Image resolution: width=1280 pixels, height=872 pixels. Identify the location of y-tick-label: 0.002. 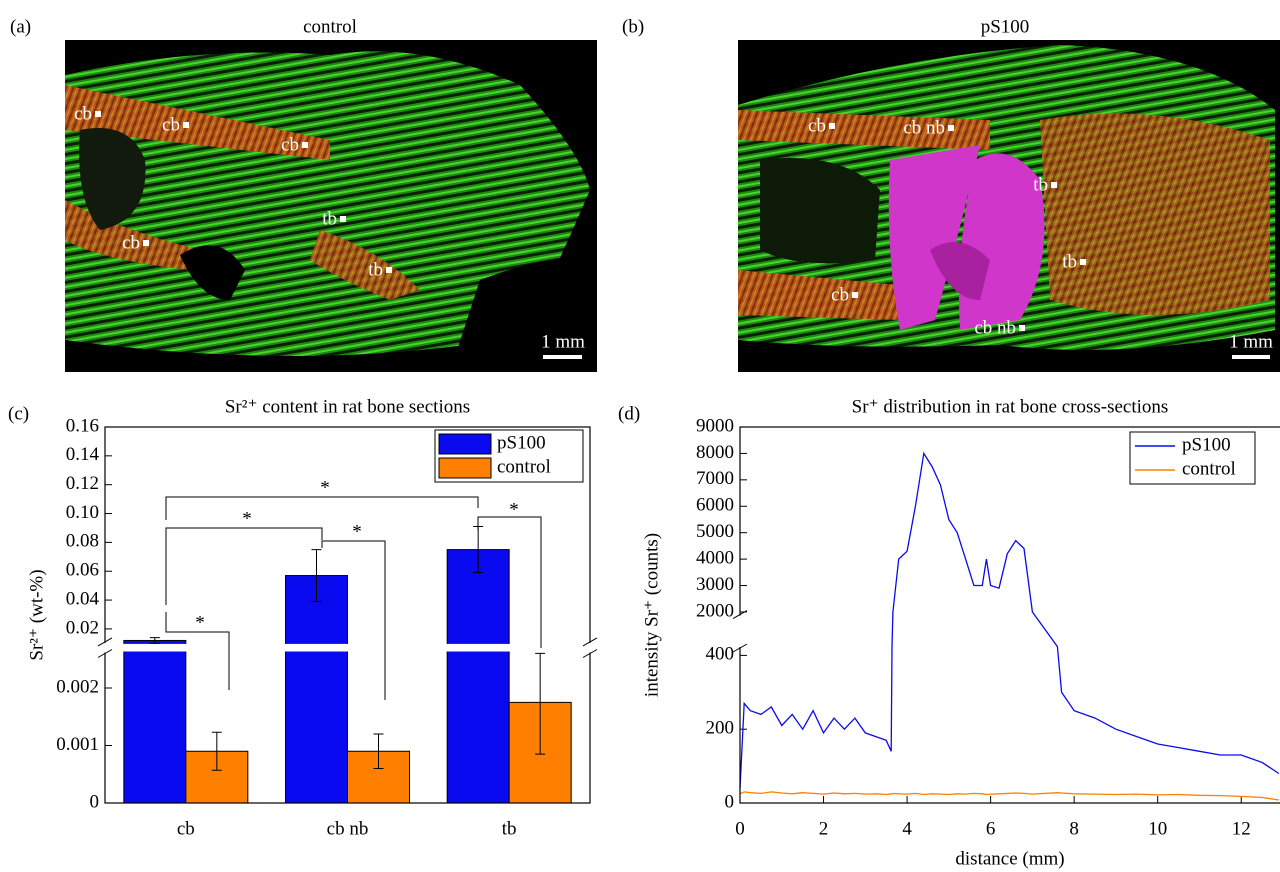
(77, 686).